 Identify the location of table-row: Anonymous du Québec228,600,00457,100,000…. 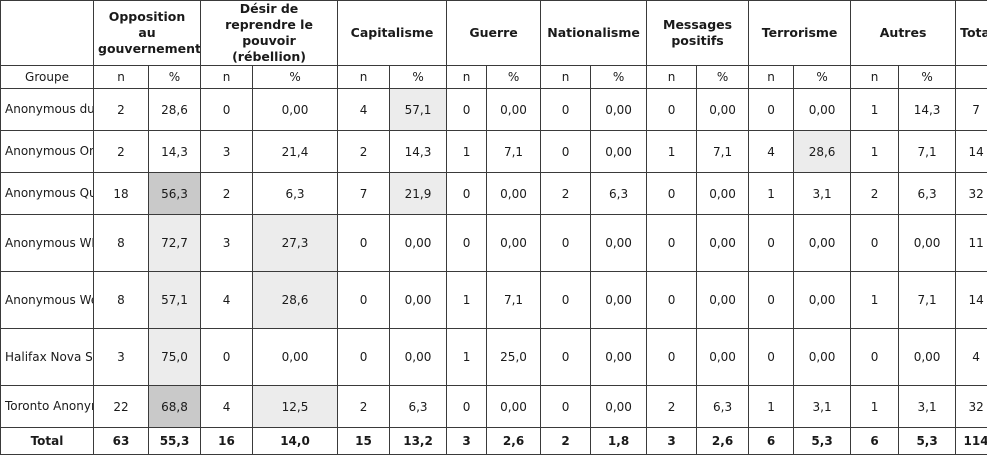
(493, 109).